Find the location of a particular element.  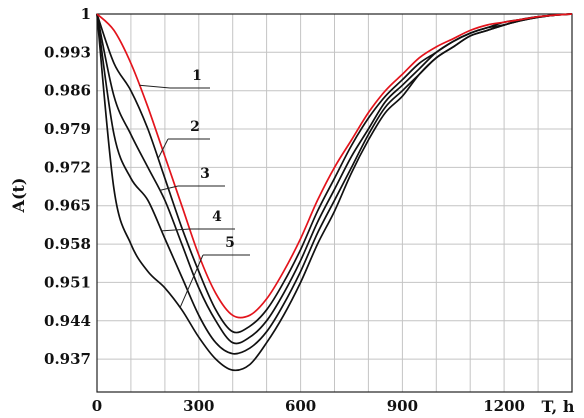

y-tick-label: 0.965 is located at coordinates (67, 206).